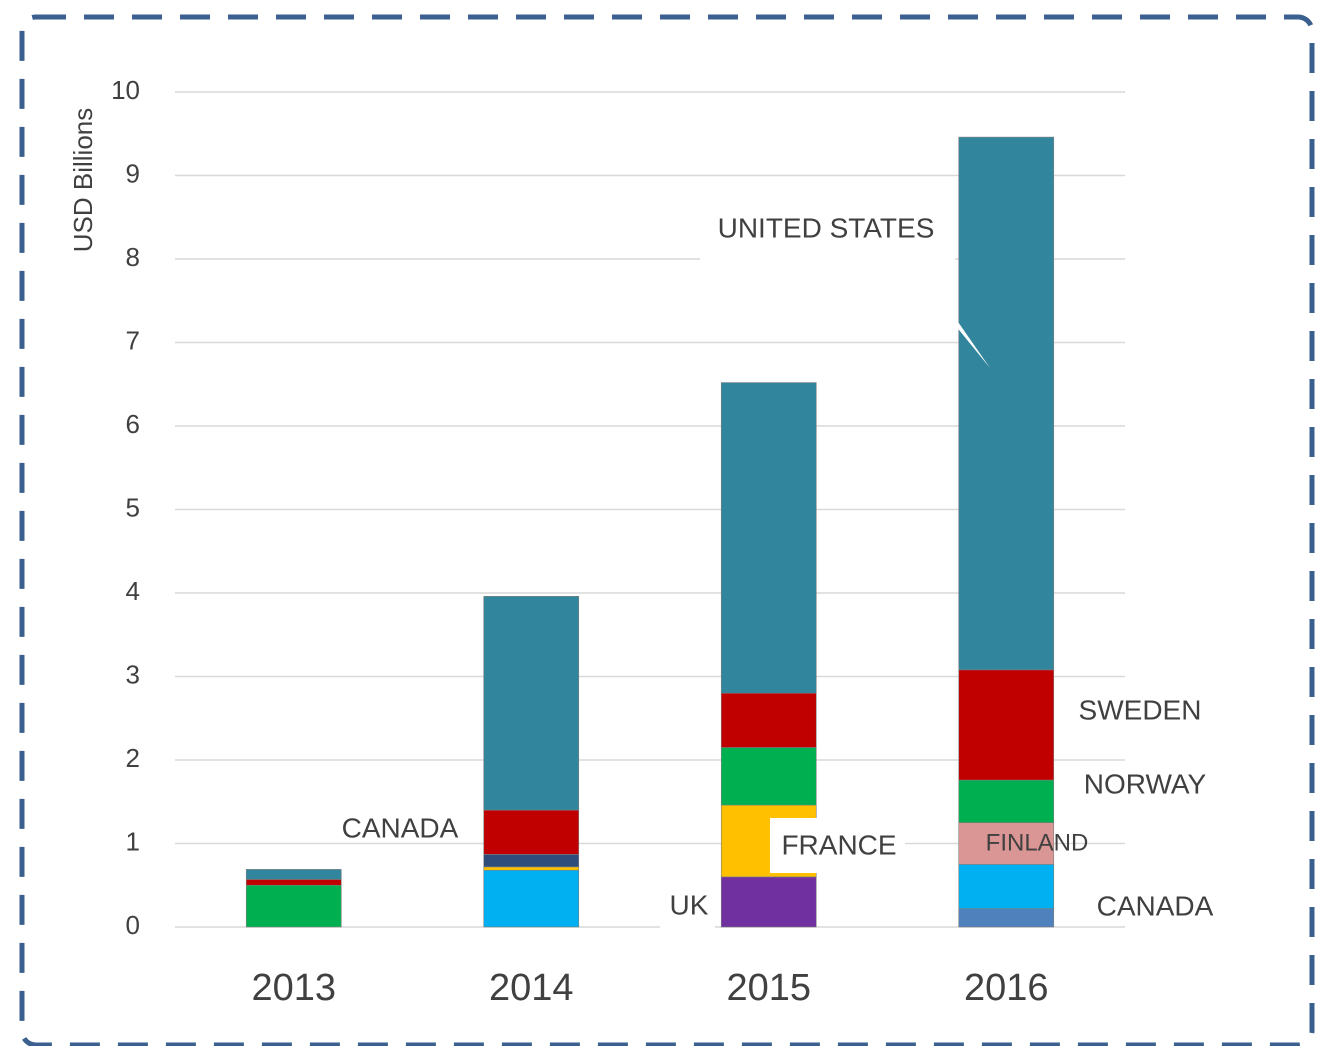 Image resolution: width=1327 pixels, height=1046 pixels. I want to click on y-axis-label: USD Billions, so click(83, 180).